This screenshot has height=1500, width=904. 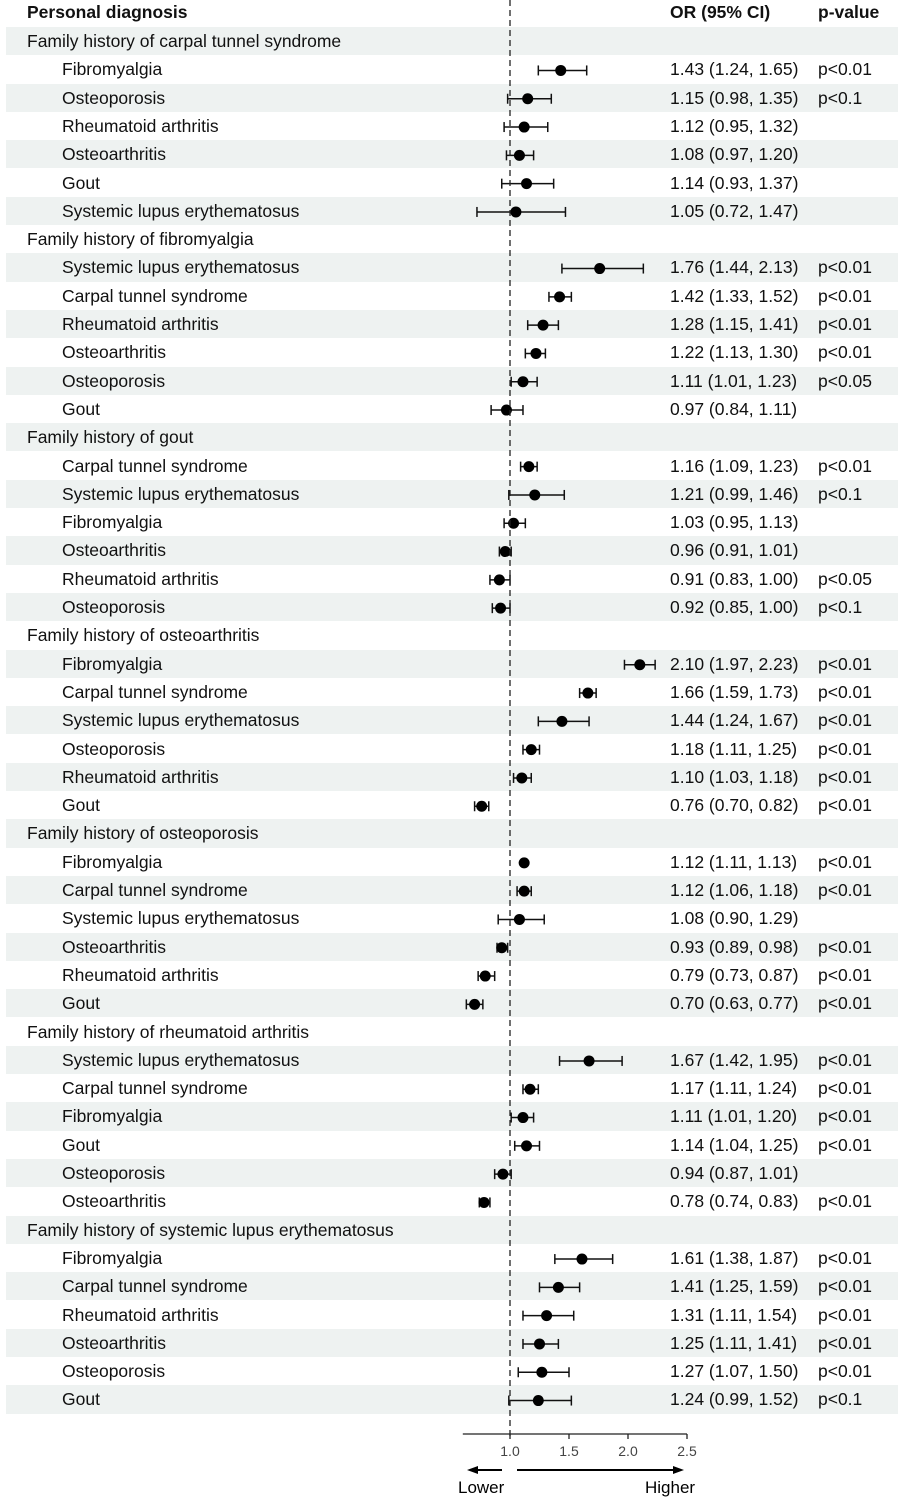 What do you see at coordinates (452, 352) in the screenshot?
I see `table-row: Osteoarthritis 1.22 (1.13, 1.30) p<0.01` at bounding box center [452, 352].